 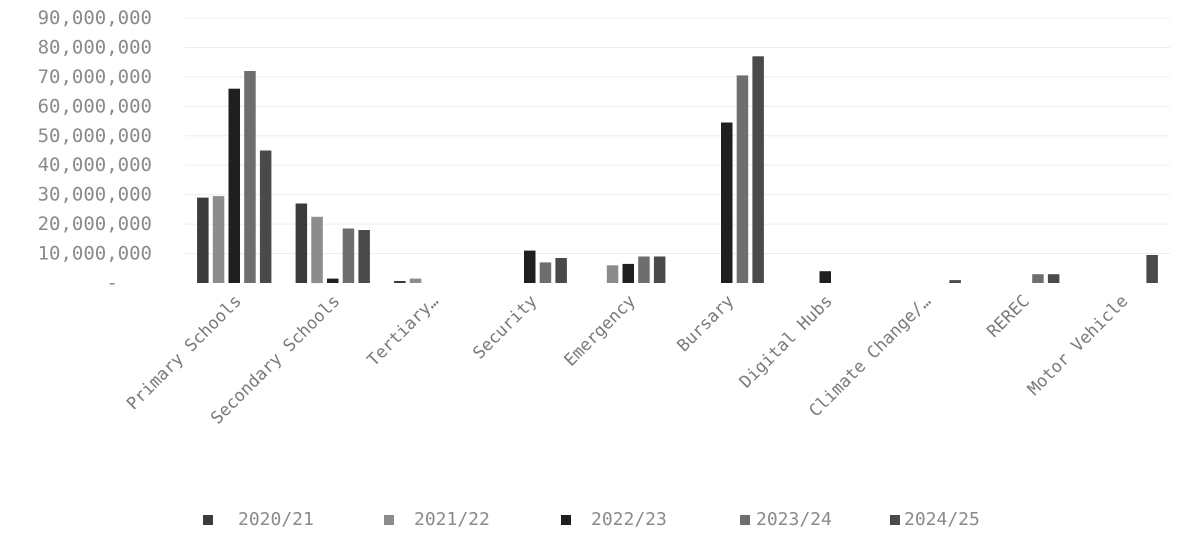 I want to click on legend-label: 2023/24, so click(x=794, y=519).